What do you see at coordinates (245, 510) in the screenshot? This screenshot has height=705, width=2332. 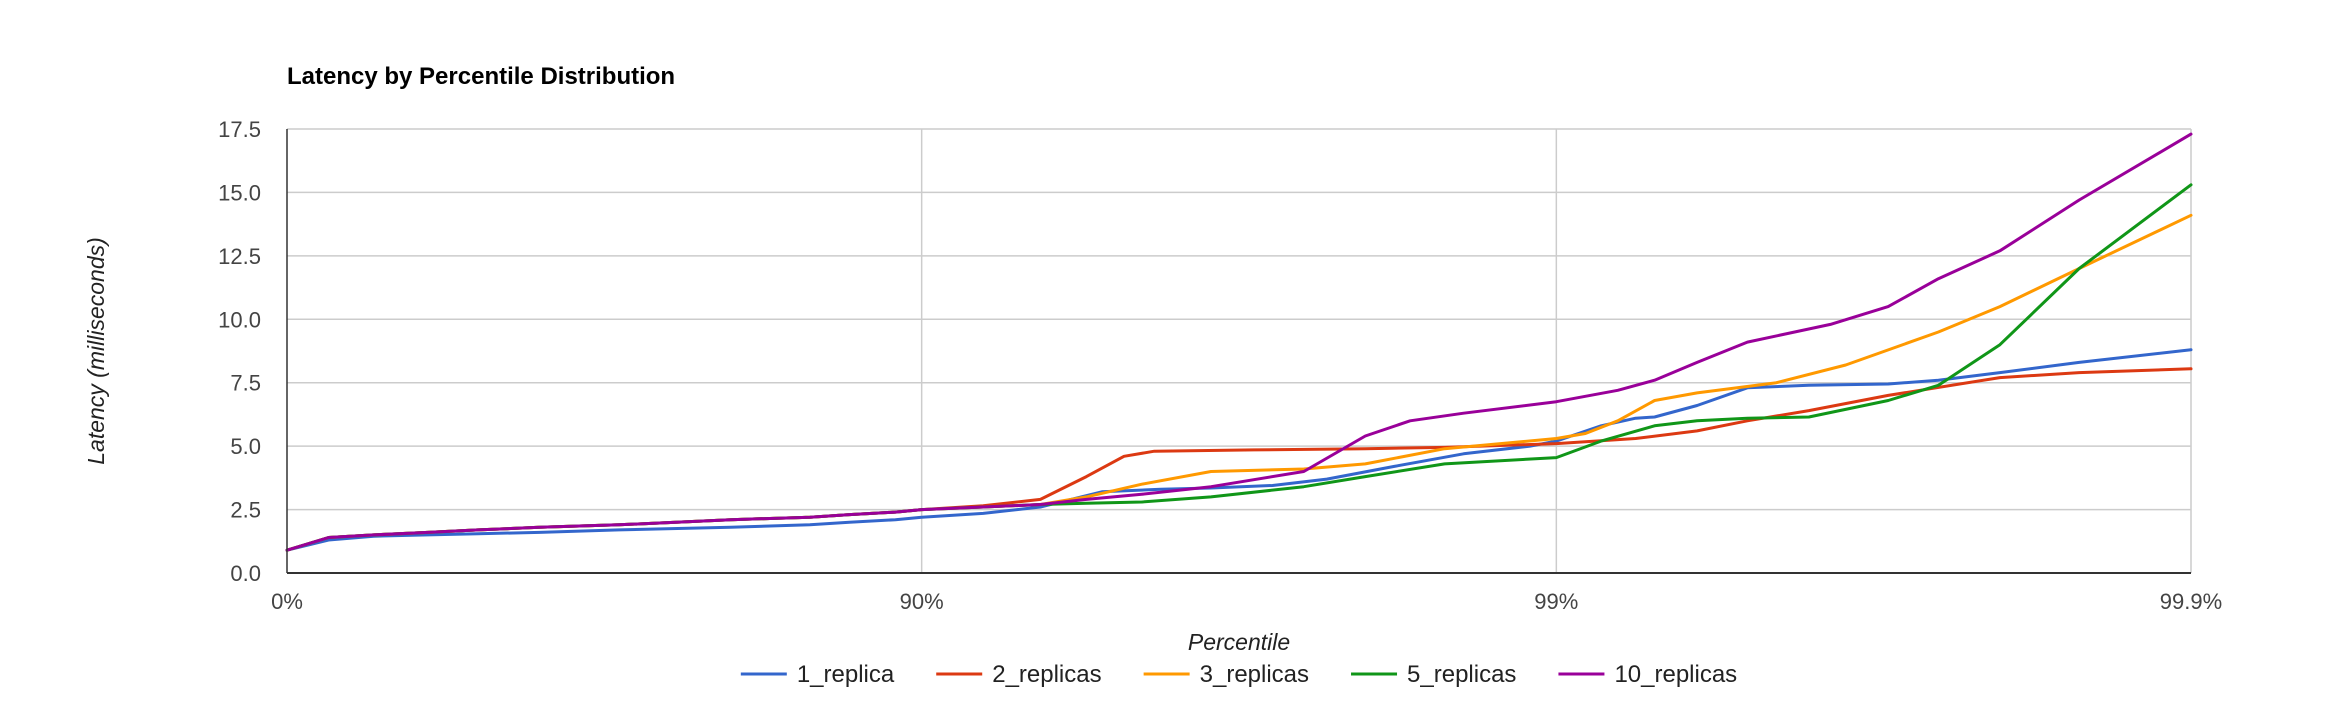 I see `y-tick-label: 2.5` at bounding box center [245, 510].